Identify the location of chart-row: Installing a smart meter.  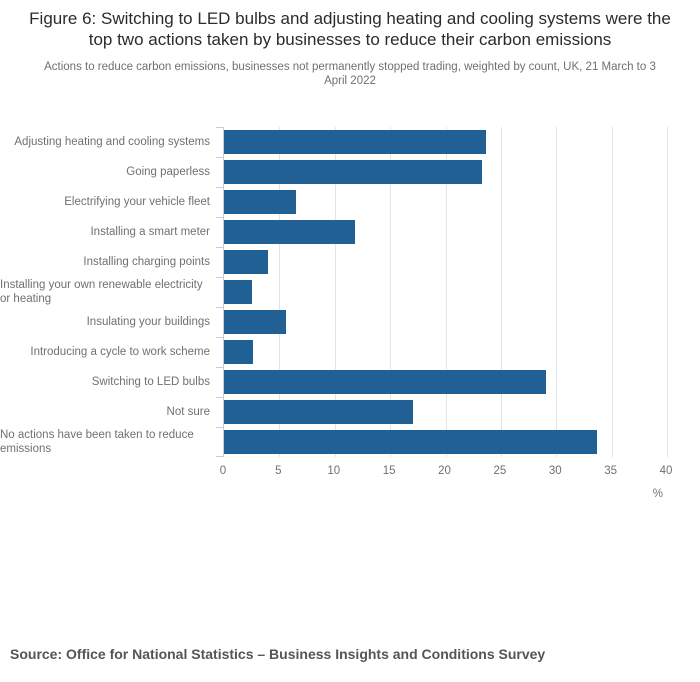
(333, 232).